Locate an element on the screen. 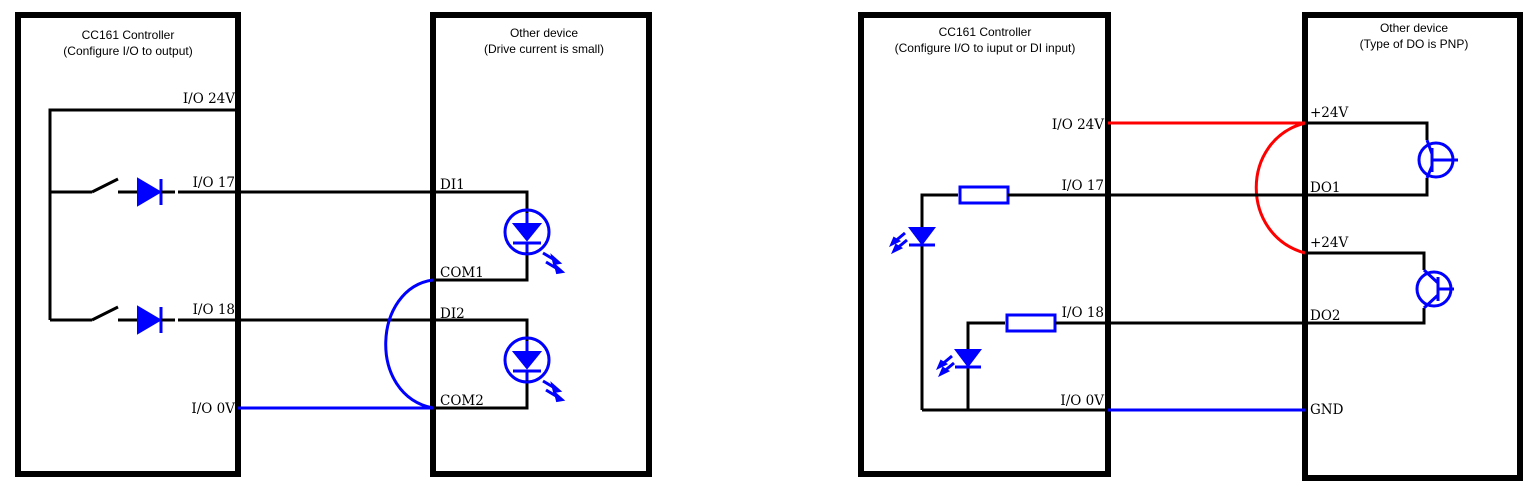  left-wire-com-bridge is located at coordinates (409, 344).